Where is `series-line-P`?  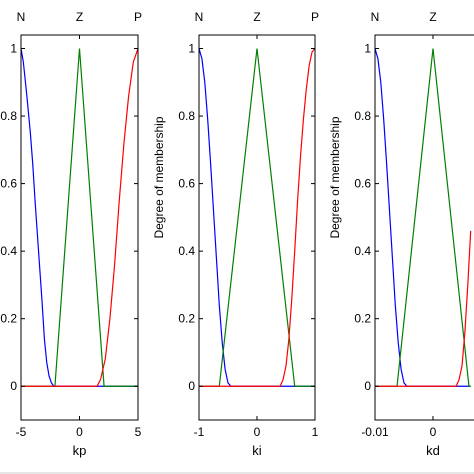 series-line-P is located at coordinates (423, 308).